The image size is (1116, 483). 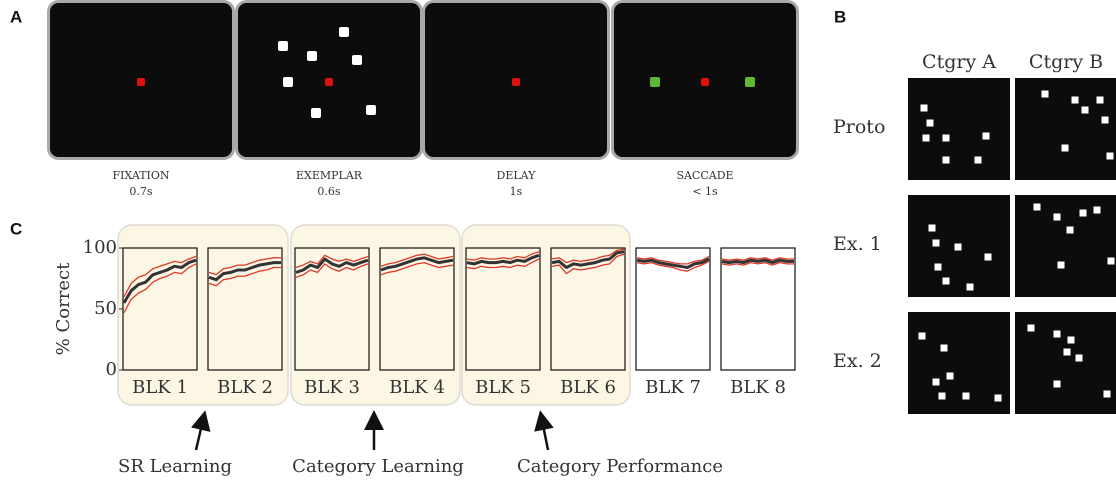 I want to click on column-header: Ctgry A, so click(x=959, y=62).